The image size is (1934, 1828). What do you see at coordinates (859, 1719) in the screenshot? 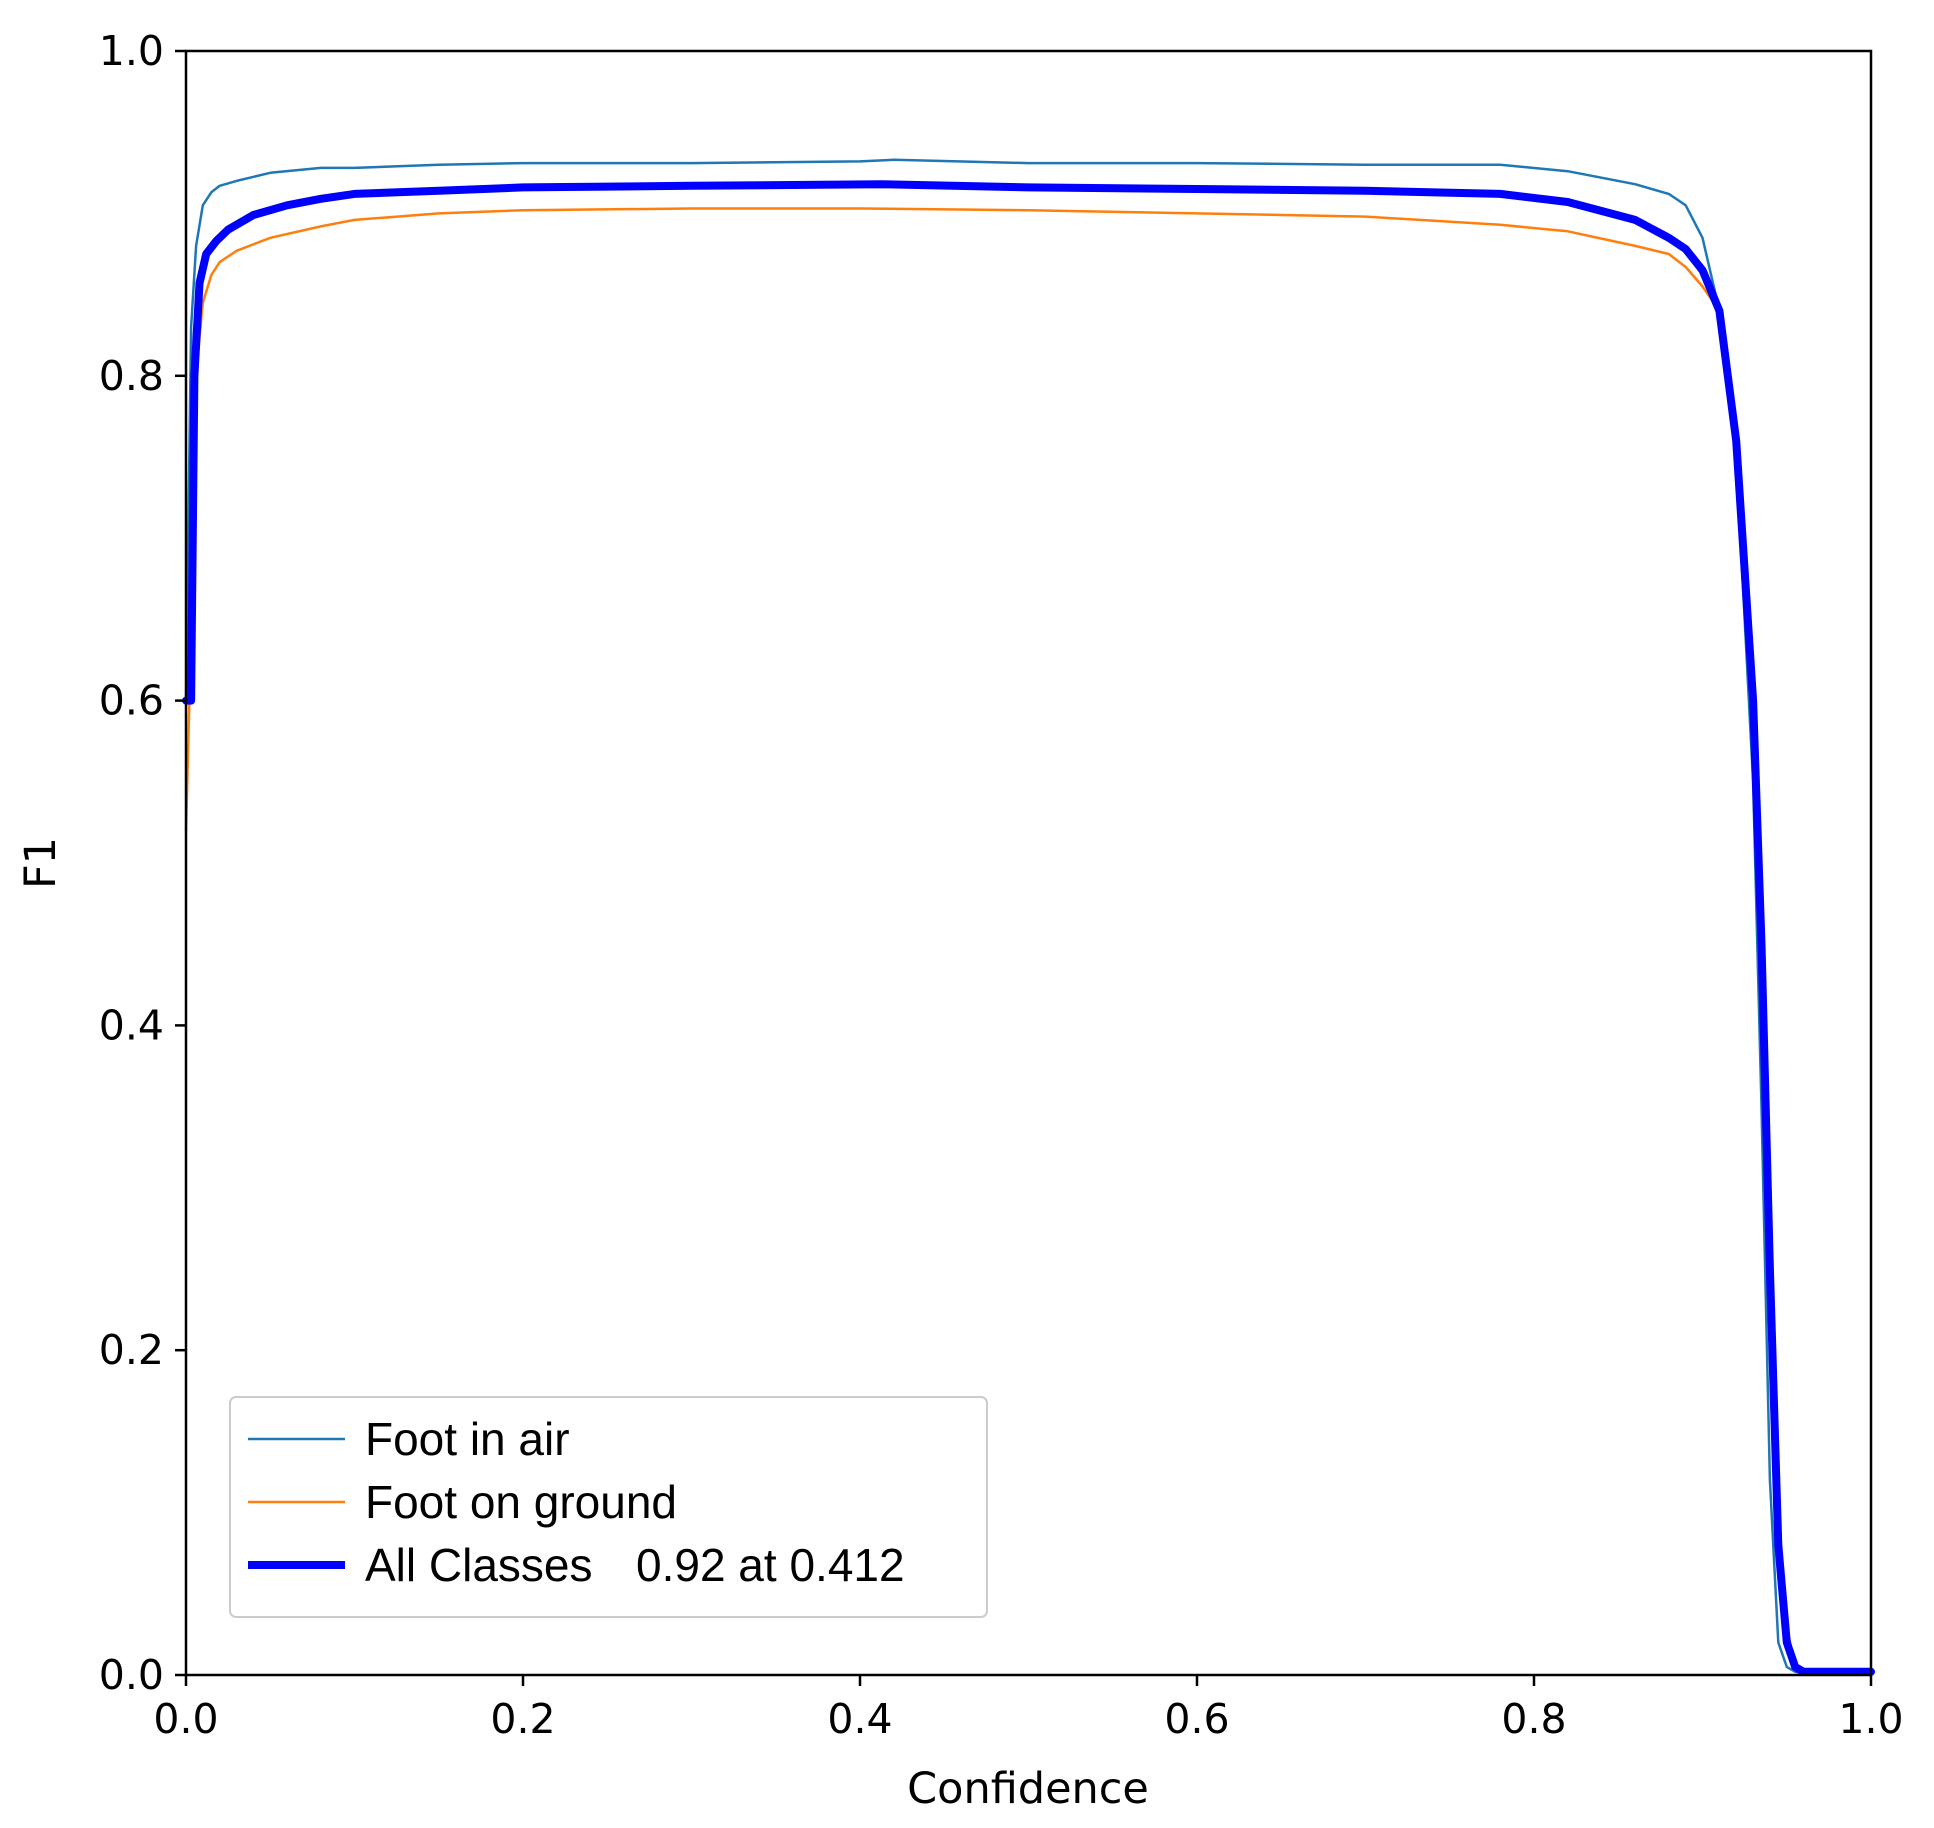
I see `x-tick-label: 0.4` at bounding box center [859, 1719].